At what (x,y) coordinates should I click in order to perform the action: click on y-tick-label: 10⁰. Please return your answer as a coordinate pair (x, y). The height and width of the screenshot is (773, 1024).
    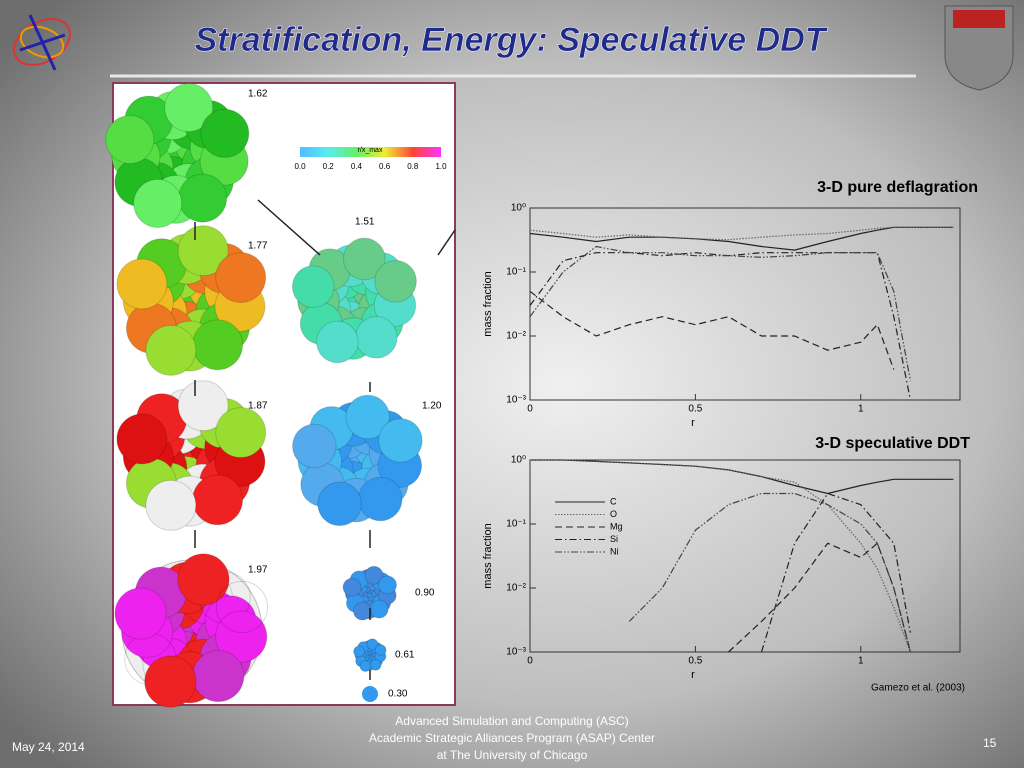
    Looking at the image, I should click on (518, 460).